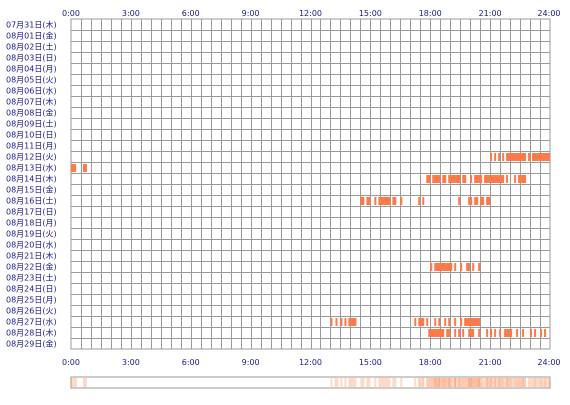  What do you see at coordinates (31, 36) in the screenshot?
I see `day-label: 08月01日(金)` at bounding box center [31, 36].